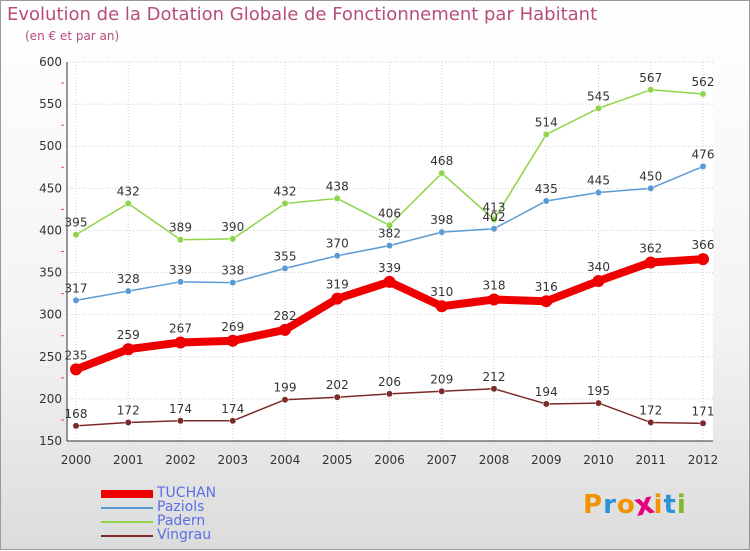 Image resolution: width=750 pixels, height=551 pixels. Describe the element at coordinates (494, 207) in the screenshot. I see `data-label: 413` at that location.